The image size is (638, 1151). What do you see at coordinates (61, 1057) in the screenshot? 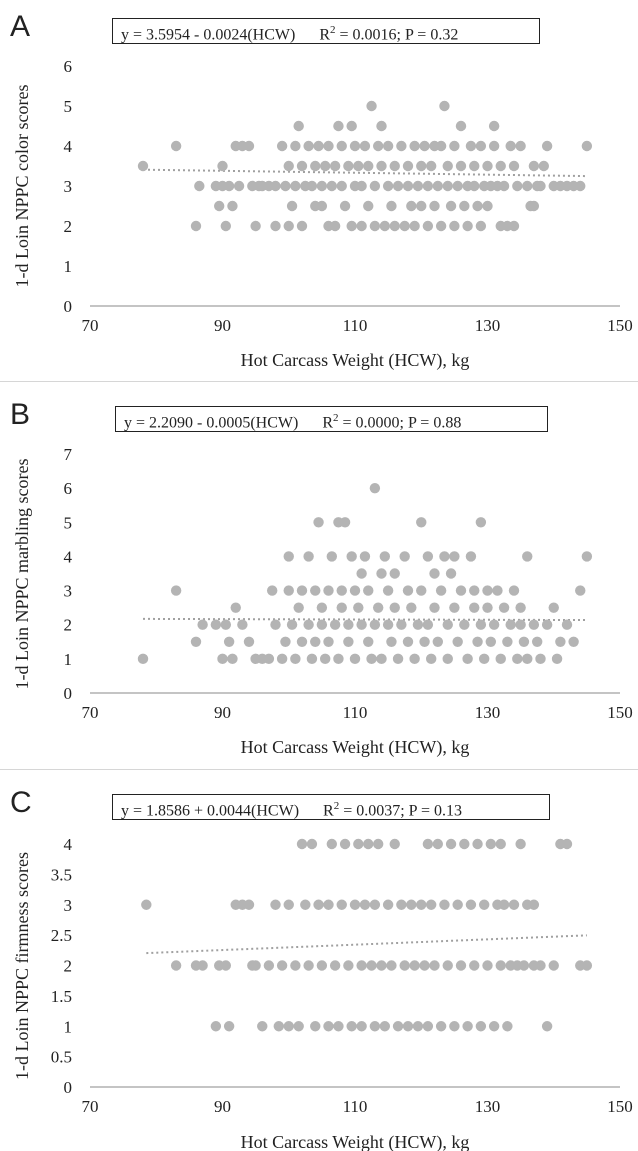
I see `panel-c-y-tick-label: 0.5` at bounding box center [61, 1057].